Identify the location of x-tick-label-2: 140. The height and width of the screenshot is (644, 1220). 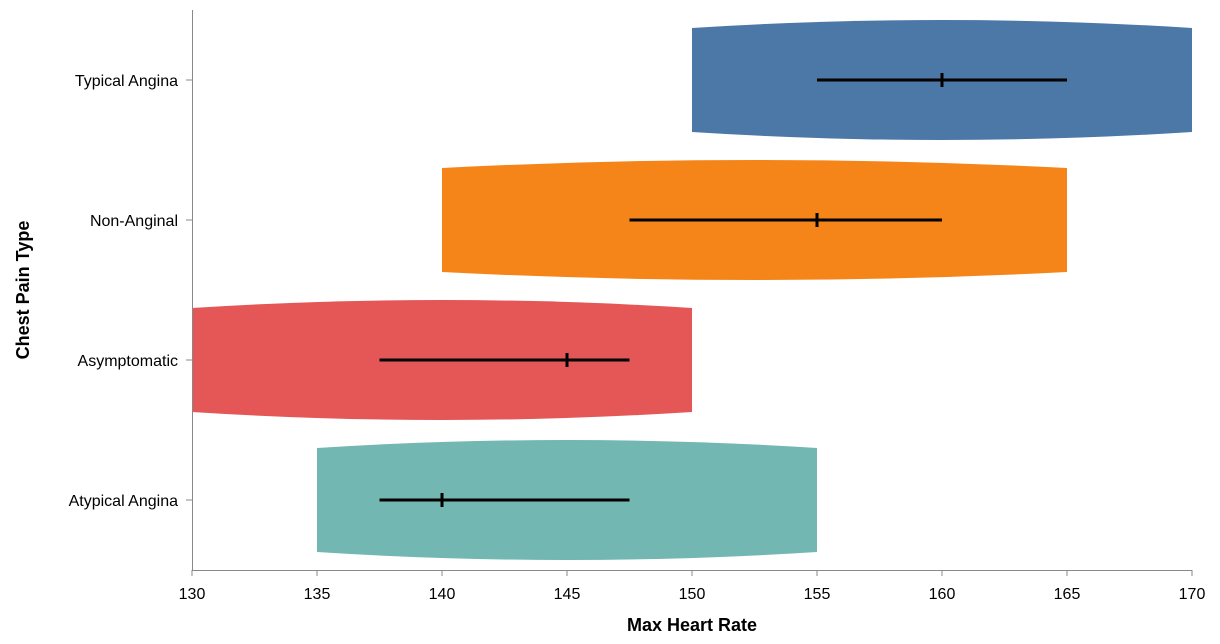
(442, 594).